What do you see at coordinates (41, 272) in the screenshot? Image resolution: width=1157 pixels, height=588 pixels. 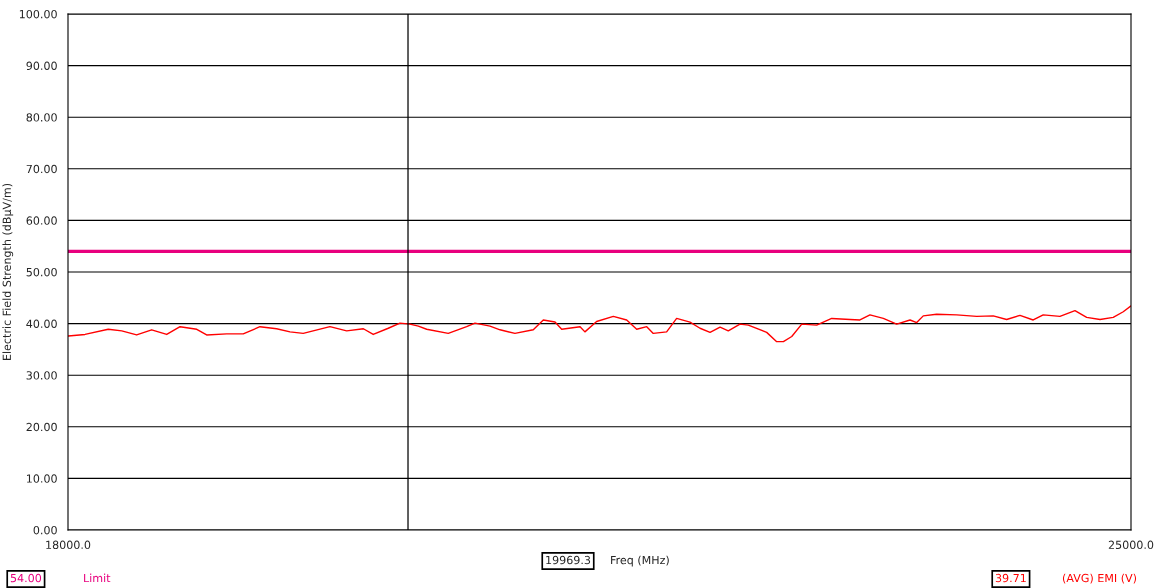 I see `y-tick-label: 50.00` at bounding box center [41, 272].